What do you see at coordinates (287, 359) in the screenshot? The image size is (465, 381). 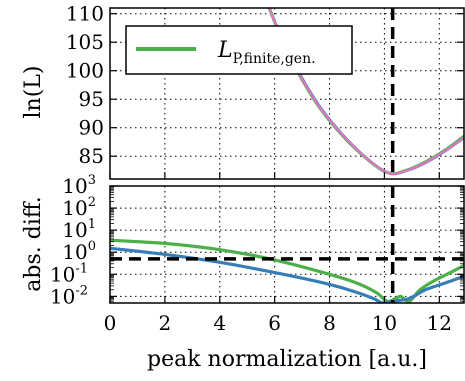 I see `x-axis-label: peak normalization [a.u.]` at bounding box center [287, 359].